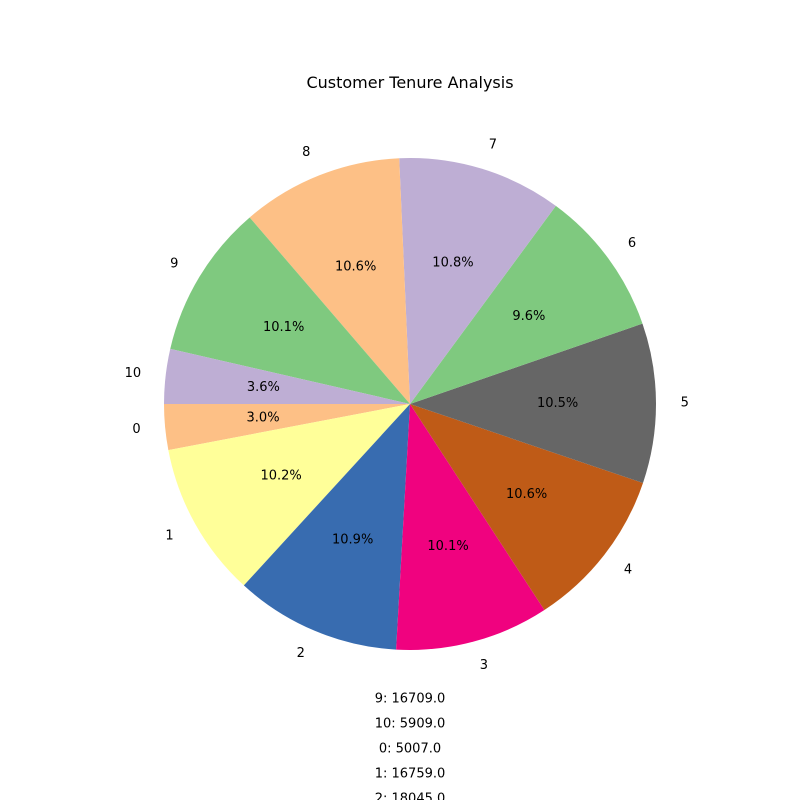 This screenshot has height=800, width=800. What do you see at coordinates (355, 266) in the screenshot?
I see `pie-percent-label-8: 10.6%` at bounding box center [355, 266].